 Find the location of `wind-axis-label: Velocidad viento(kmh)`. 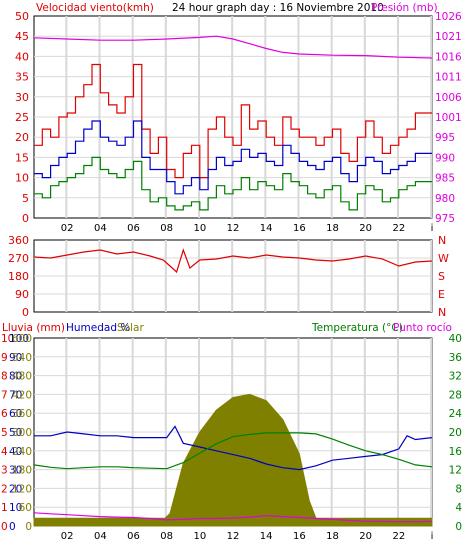

wind-axis-label: Velocidad viento(kmh) is located at coordinates (95, 8).